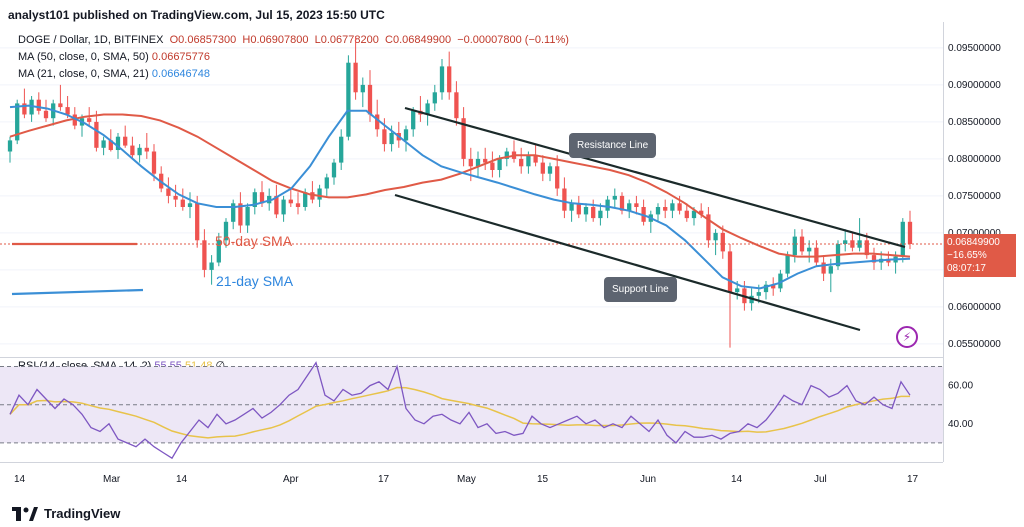  What do you see at coordinates (967, 255) in the screenshot?
I see `price-badge-change: −16.65%` at bounding box center [967, 255].